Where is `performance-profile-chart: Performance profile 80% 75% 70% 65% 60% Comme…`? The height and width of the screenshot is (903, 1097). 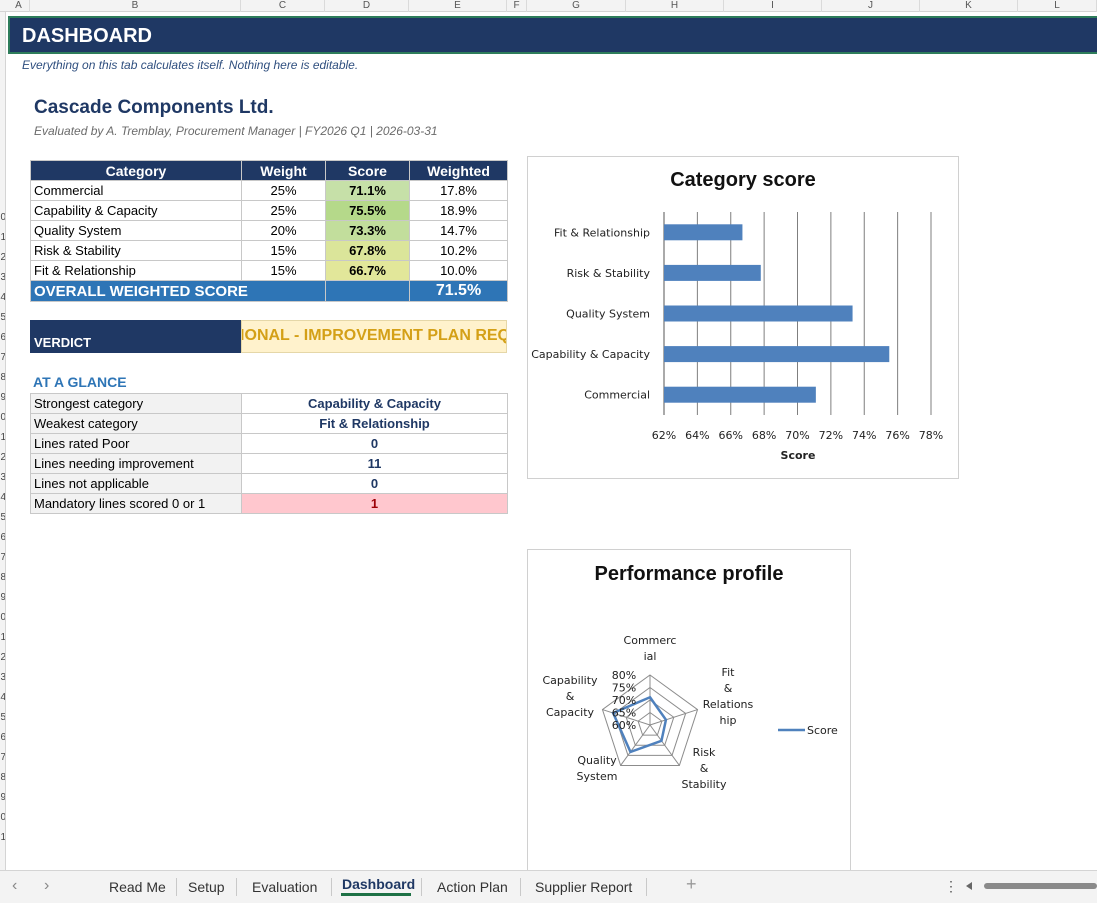 performance-profile-chart: Performance profile 80% 75% 70% 65% 60% Comme… is located at coordinates (689, 710).